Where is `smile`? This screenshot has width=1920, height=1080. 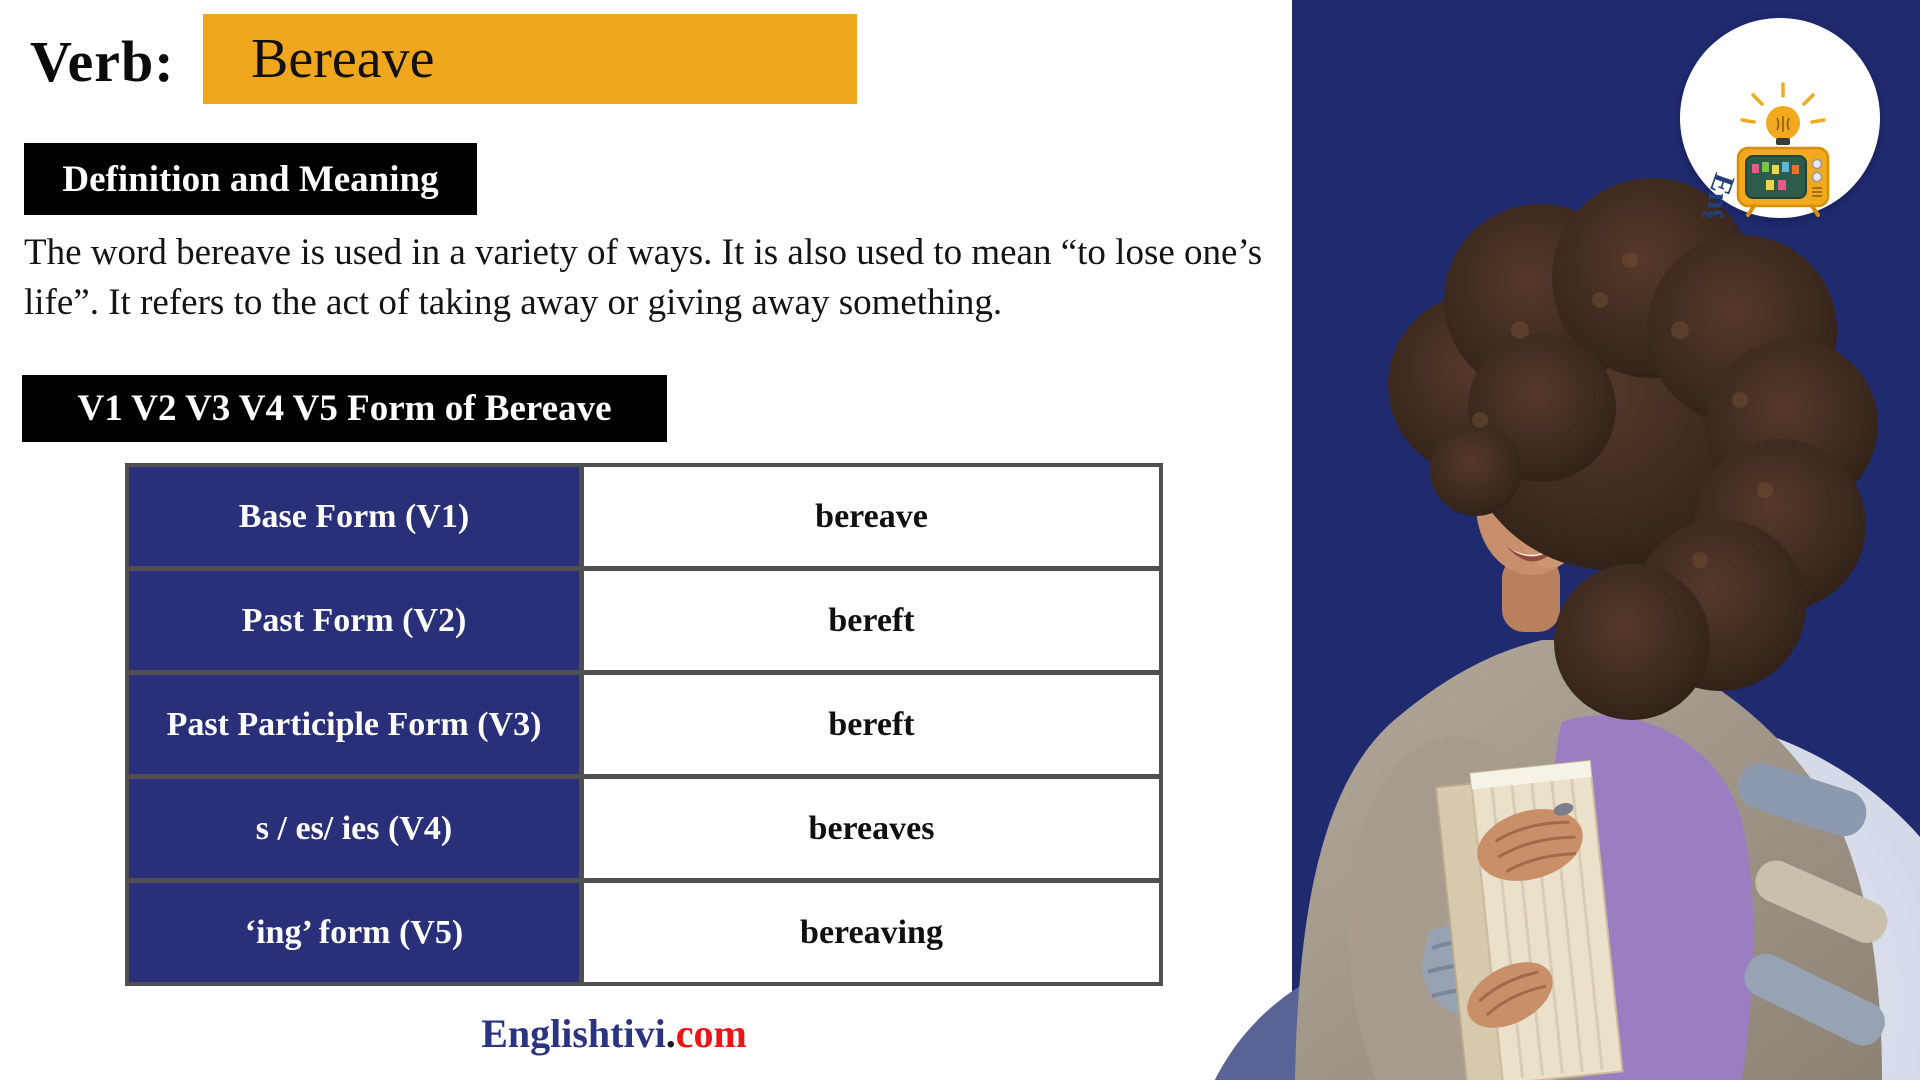
smile is located at coordinates (1531, 554).